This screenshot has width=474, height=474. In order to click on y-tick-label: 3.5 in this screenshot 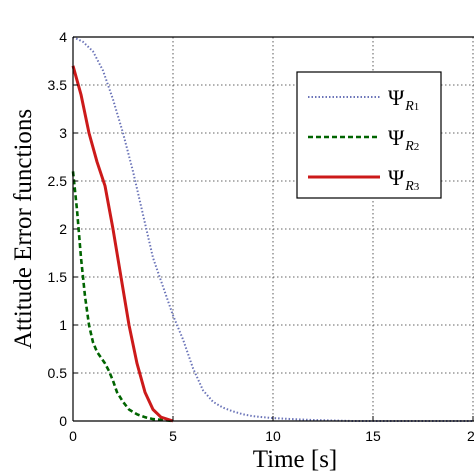, I will do `click(58, 85)`.